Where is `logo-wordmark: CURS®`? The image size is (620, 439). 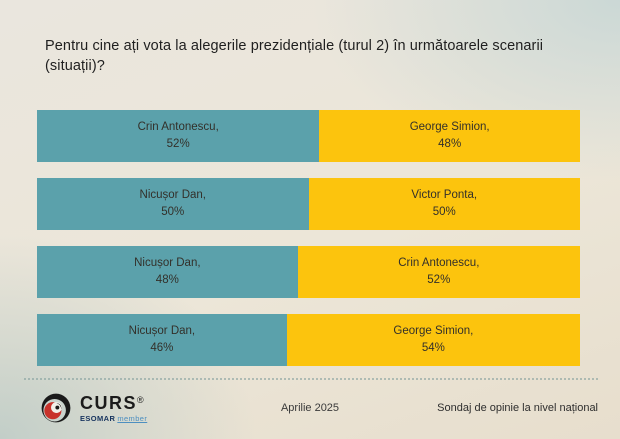 logo-wordmark: CURS® is located at coordinates (113, 403).